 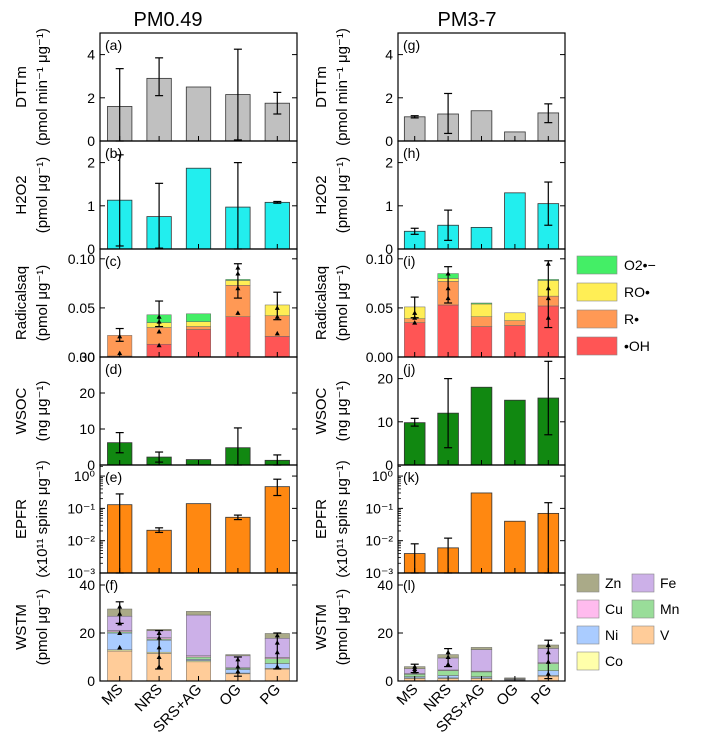 I want to click on bar-segment-Fe-SRS+AG, so click(x=481, y=660).